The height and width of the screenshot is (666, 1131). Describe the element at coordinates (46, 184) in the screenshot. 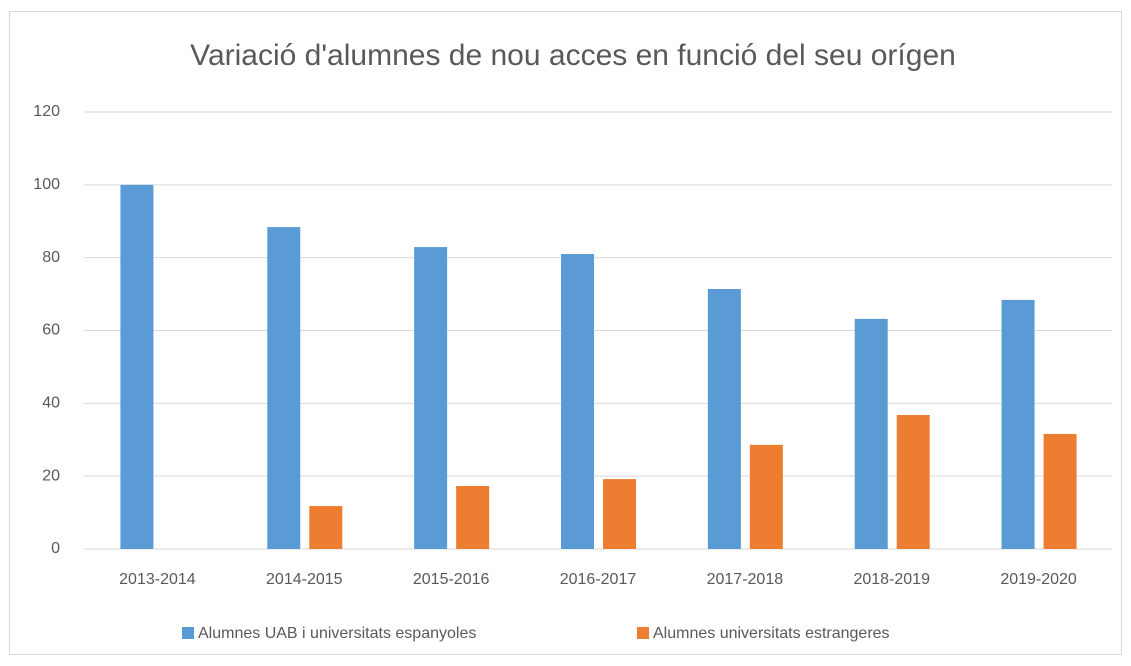

I see `y-tick-label: 100` at that location.